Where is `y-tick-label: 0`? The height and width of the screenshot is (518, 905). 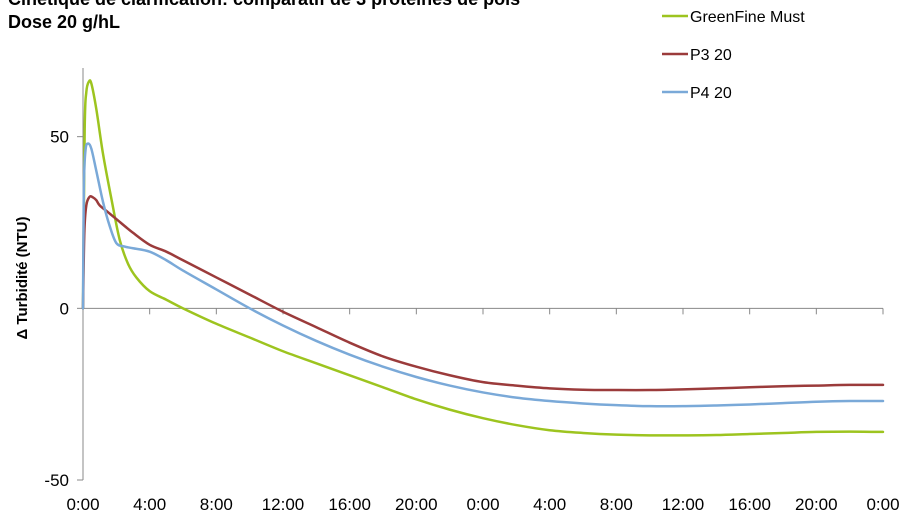 y-tick-label: 0 is located at coordinates (64, 308).